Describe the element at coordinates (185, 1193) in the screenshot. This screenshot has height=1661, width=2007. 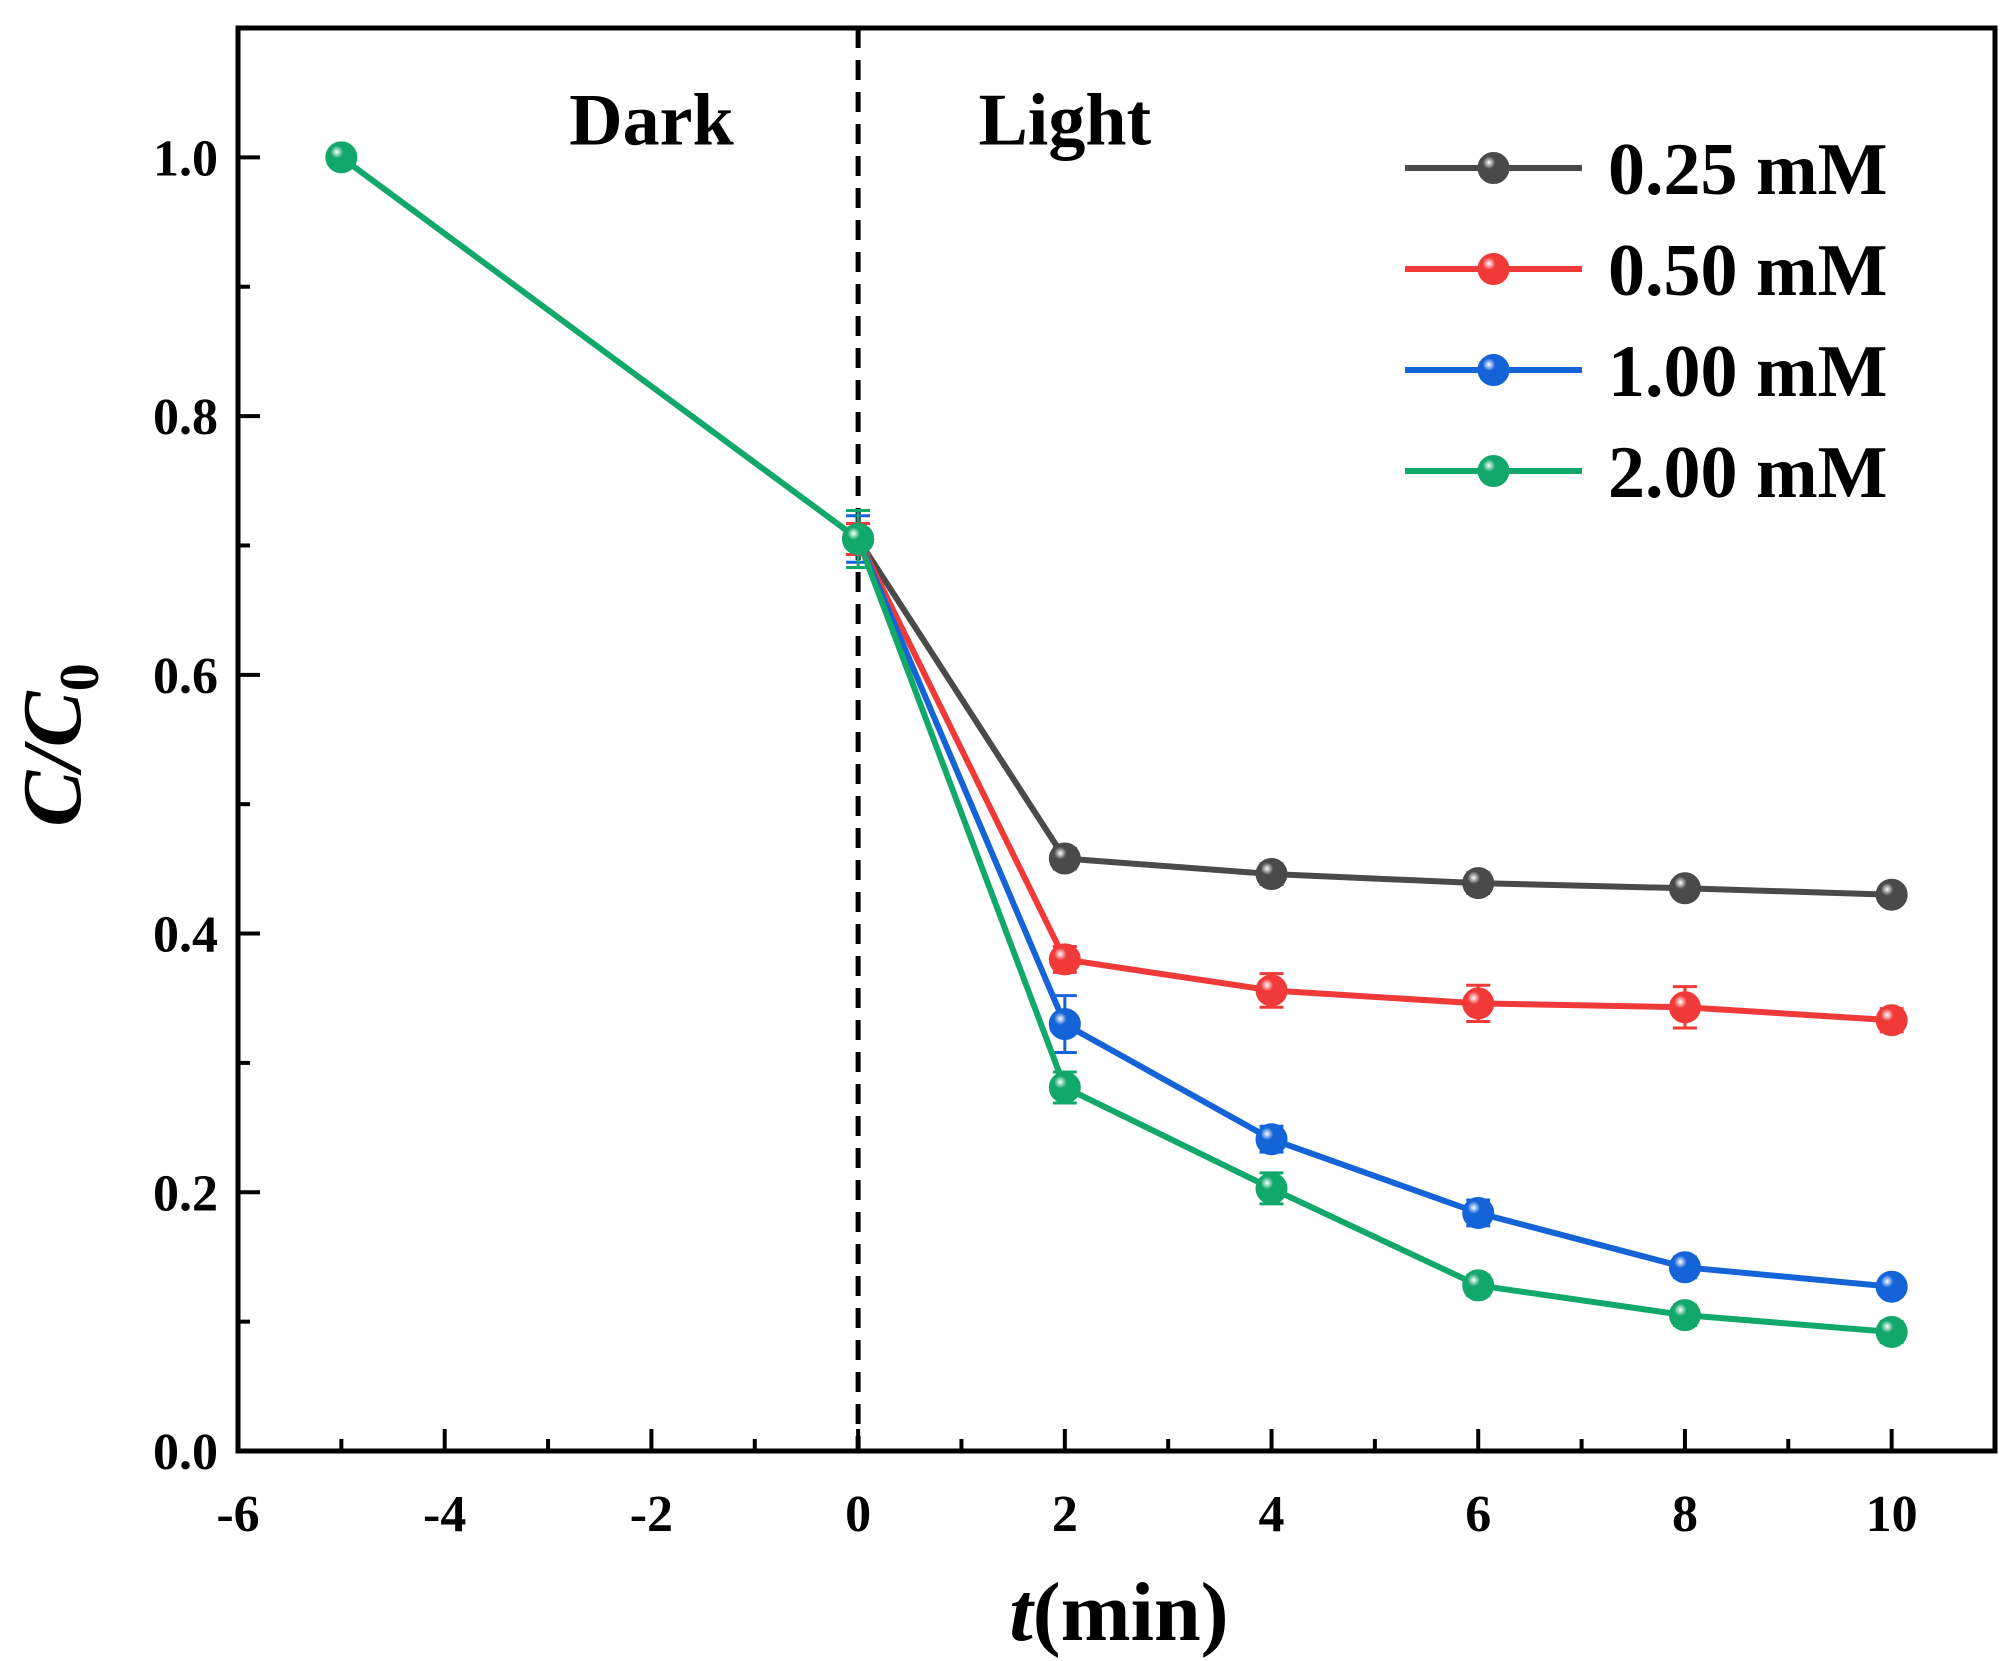
I see `y-tick-label: 0.2` at that location.